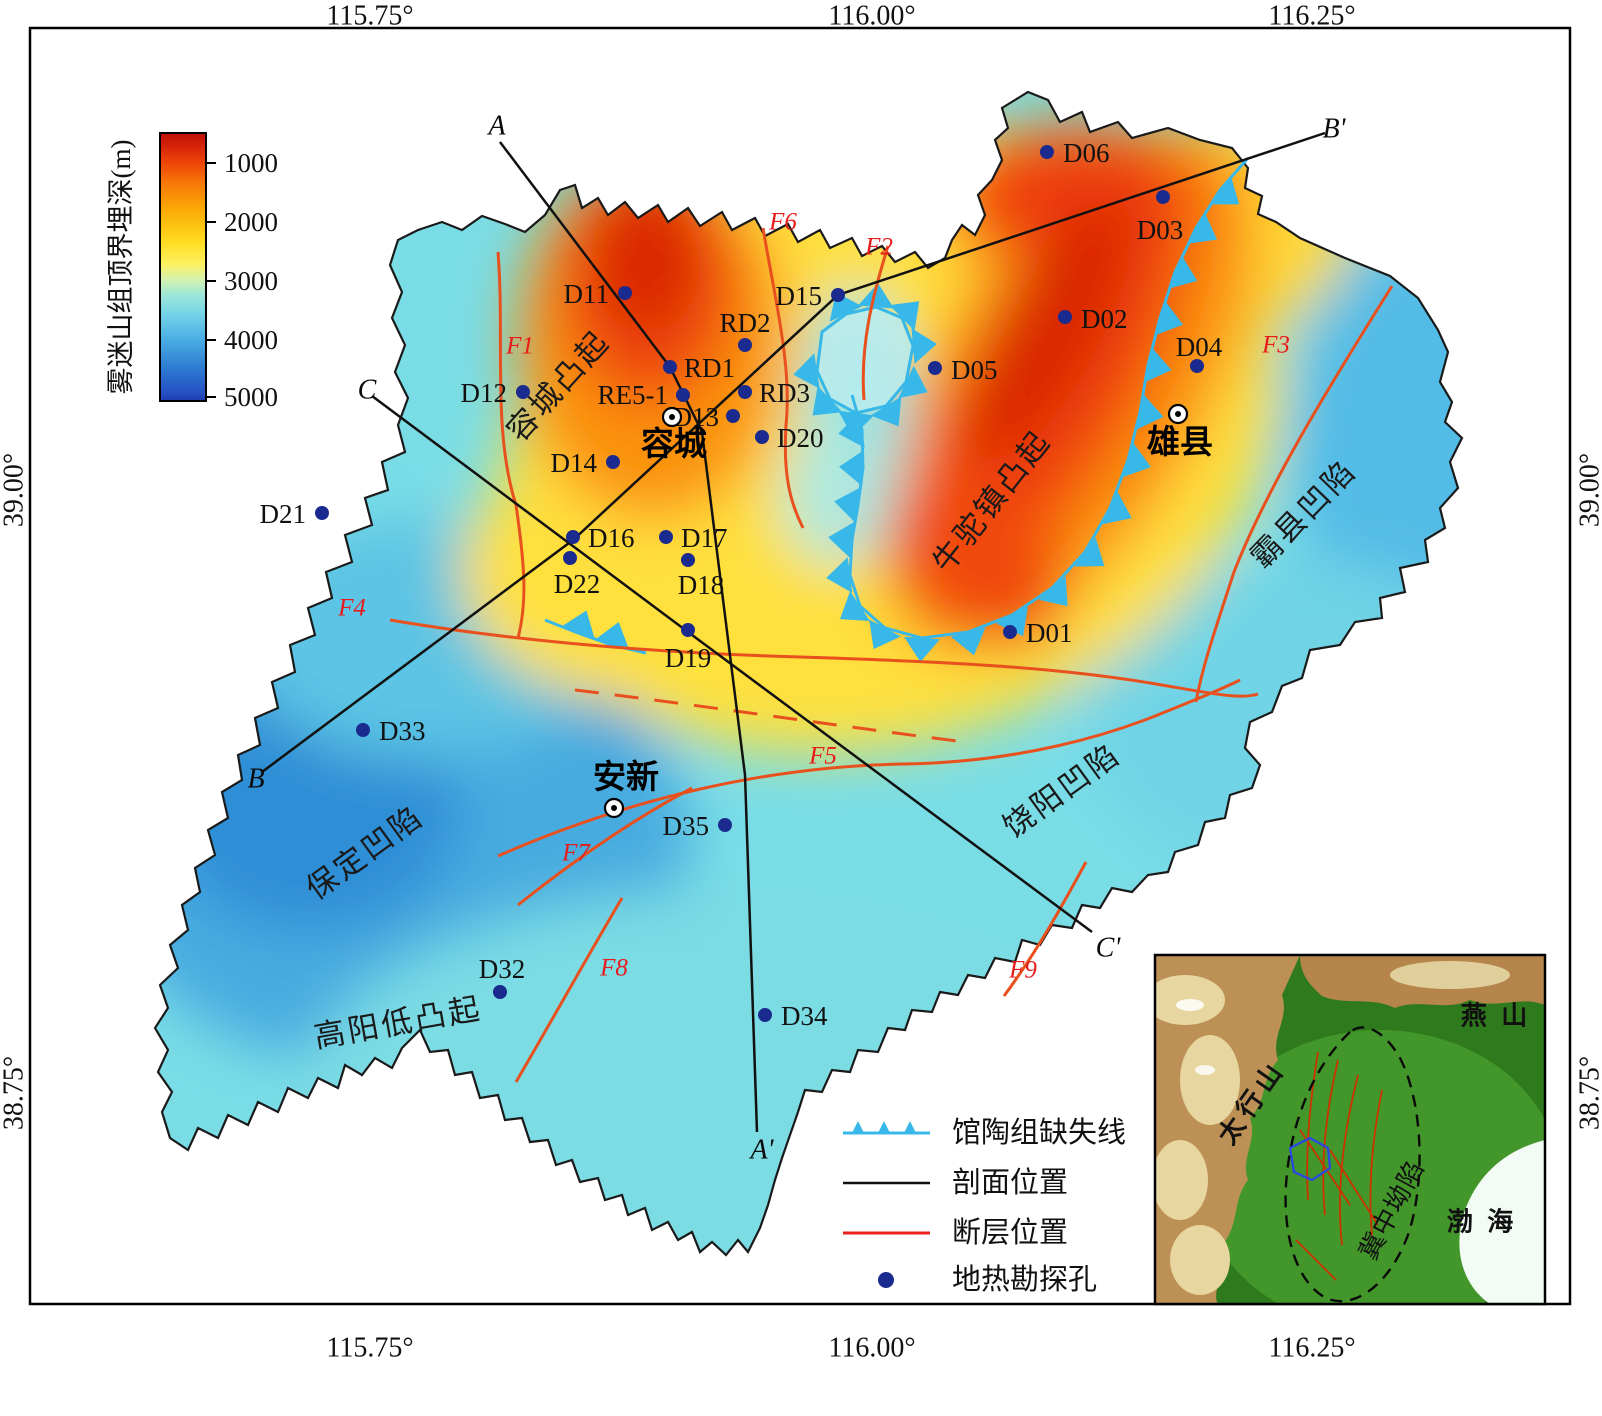 The image size is (1602, 1416). What do you see at coordinates (576, 853) in the screenshot?
I see `fault-label-f7: F7` at bounding box center [576, 853].